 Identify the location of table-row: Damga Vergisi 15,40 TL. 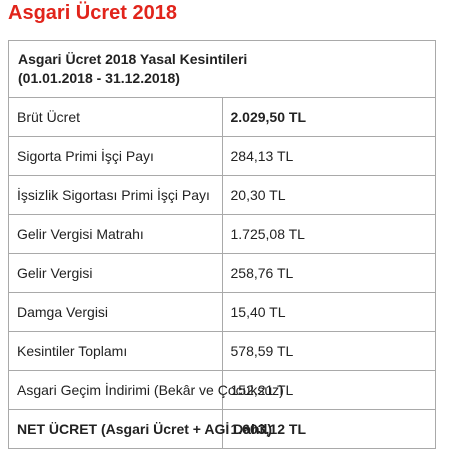
(222, 312).